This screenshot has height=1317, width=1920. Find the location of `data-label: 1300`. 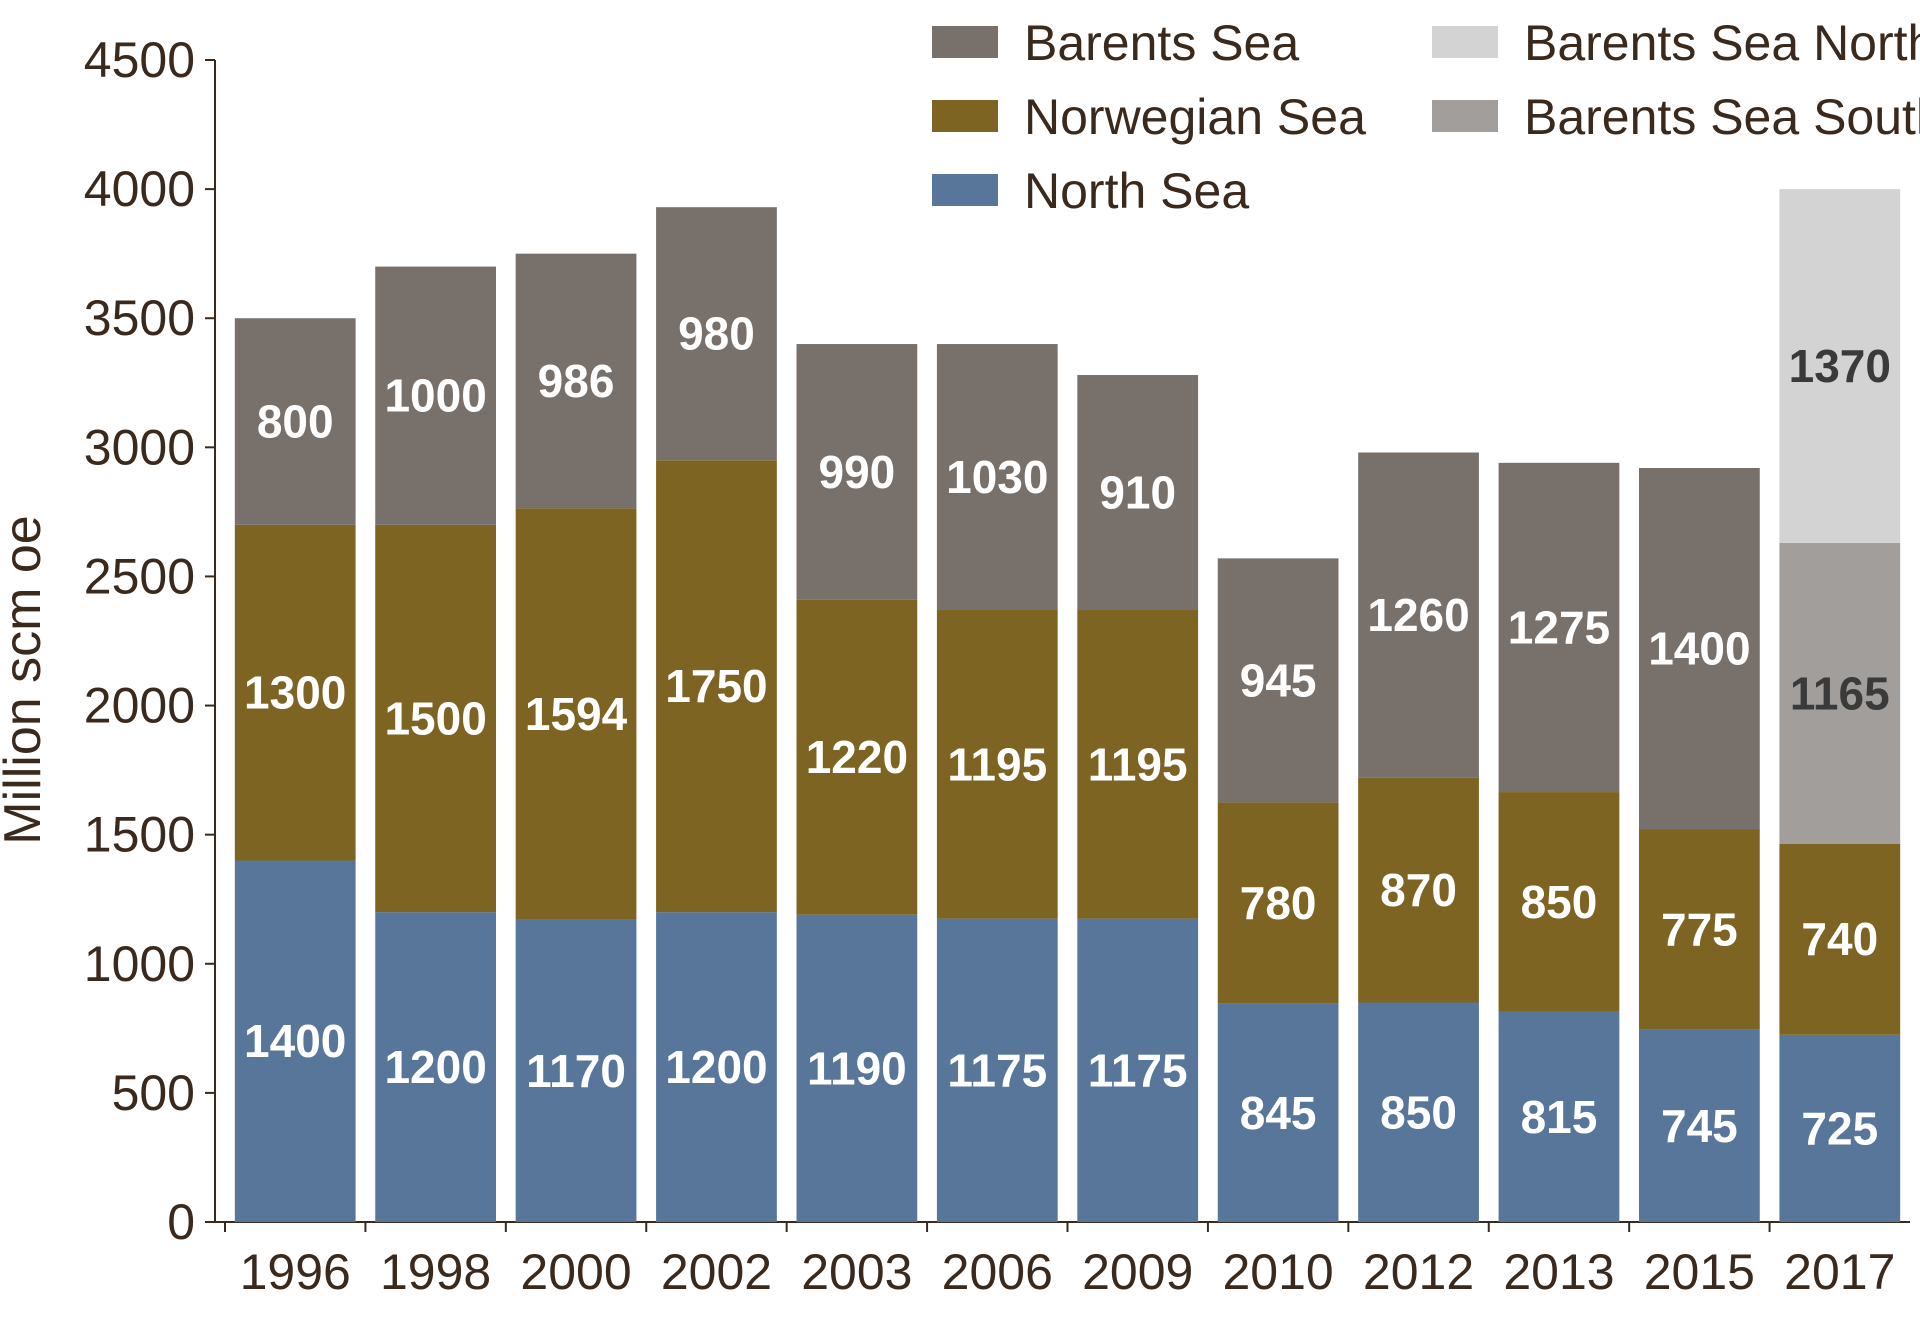

data-label: 1300 is located at coordinates (295, 693).